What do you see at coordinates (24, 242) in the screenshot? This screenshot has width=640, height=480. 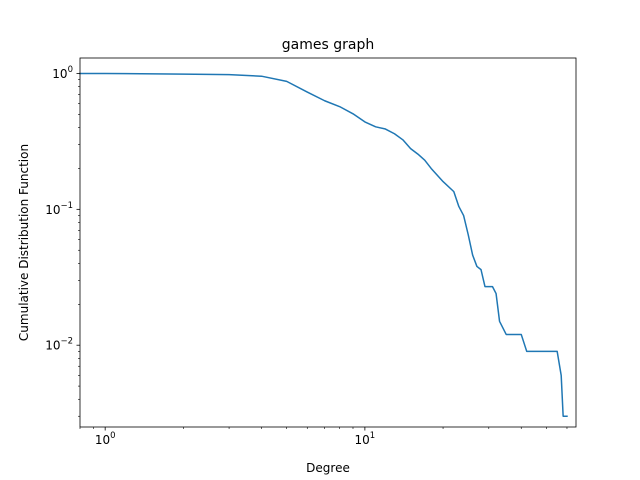 I see `y-axis-label: Cumulative Distribution Function` at bounding box center [24, 242].